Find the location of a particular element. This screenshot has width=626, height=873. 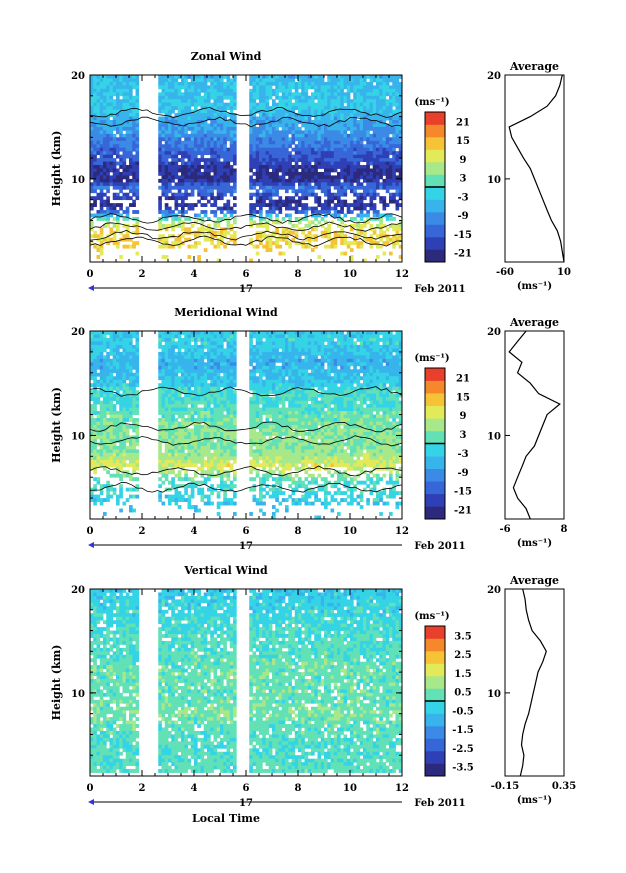

panel-title: Vertical Wind is located at coordinates (225, 570).